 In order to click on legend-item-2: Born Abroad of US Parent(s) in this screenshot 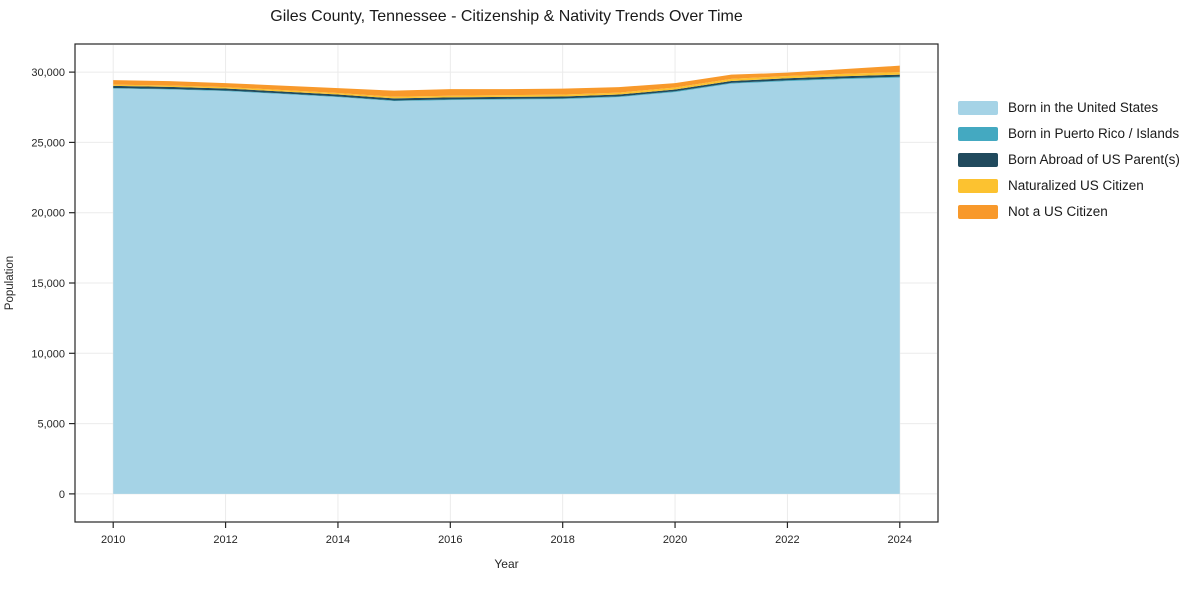, I will do `click(1069, 159)`.